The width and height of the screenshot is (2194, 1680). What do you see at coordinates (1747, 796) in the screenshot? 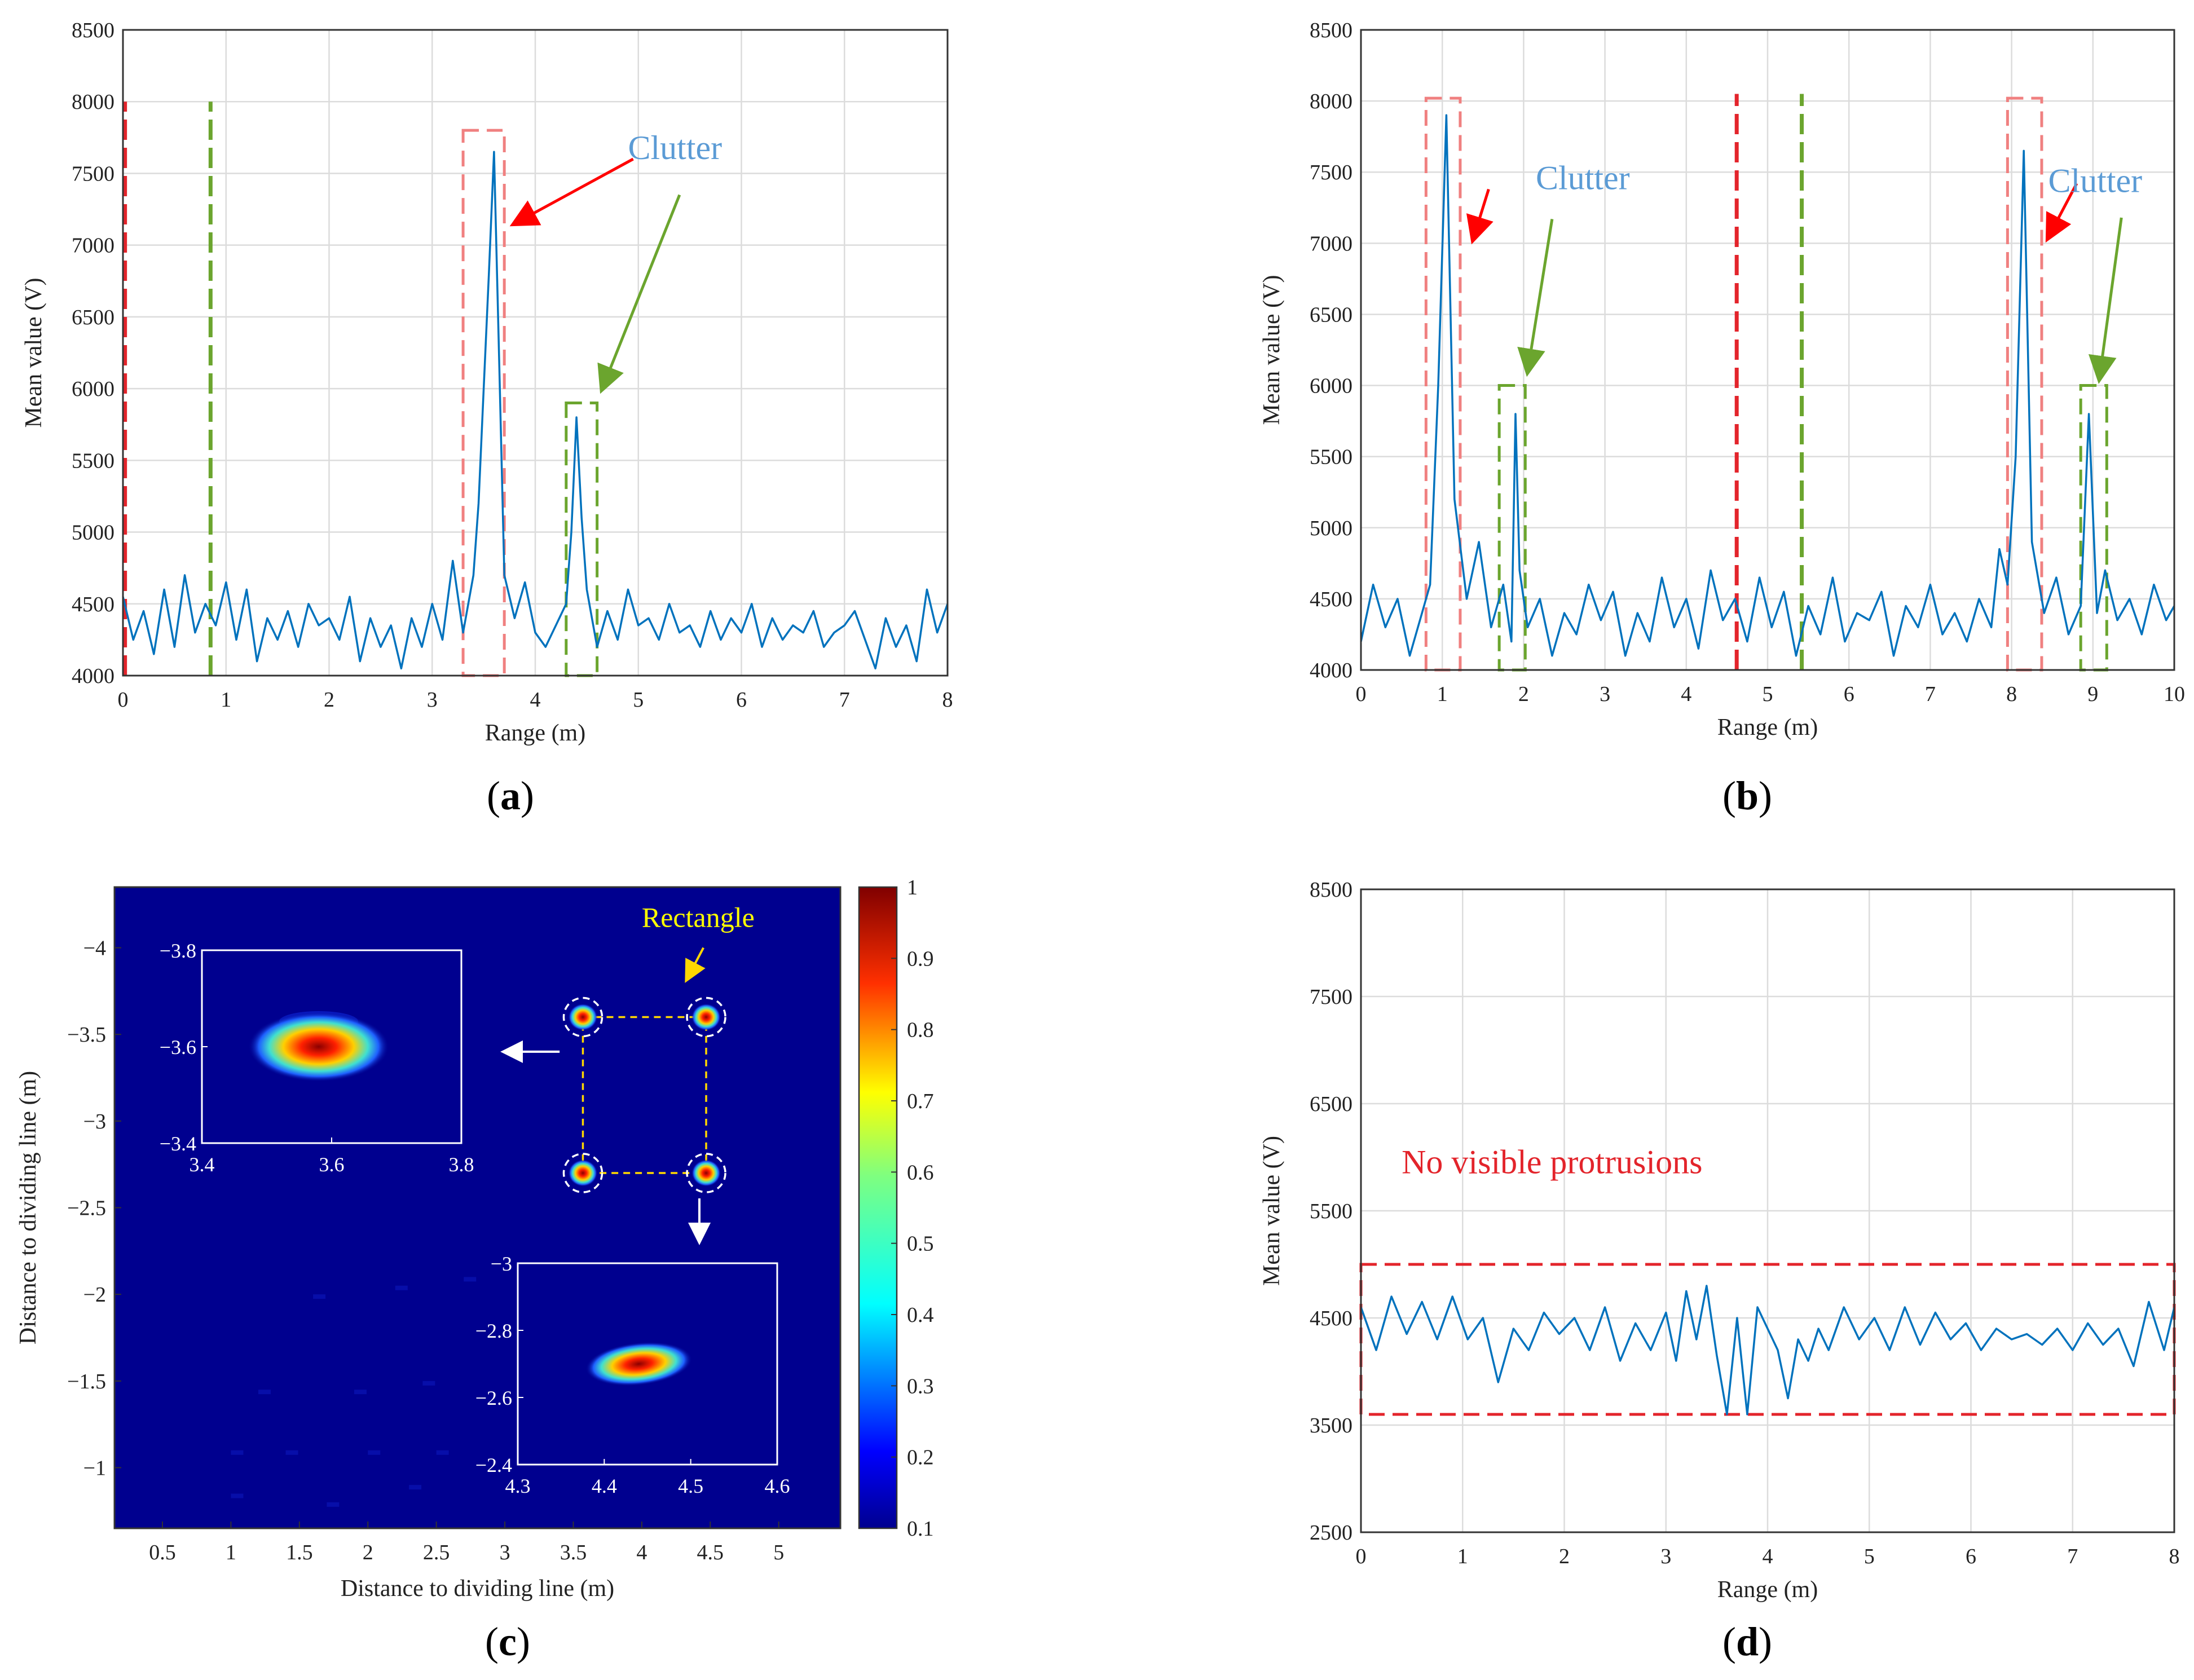
I see `panel-label: (b)` at bounding box center [1747, 796].